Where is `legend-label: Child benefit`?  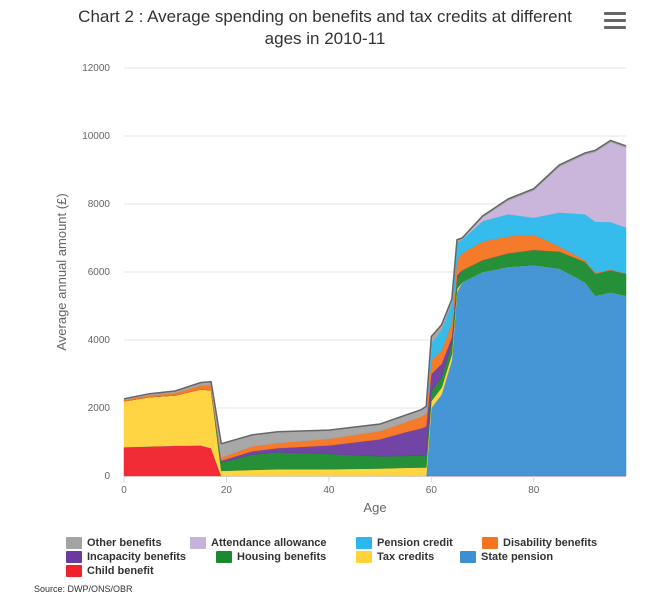
legend-label: Child benefit is located at coordinates (120, 571).